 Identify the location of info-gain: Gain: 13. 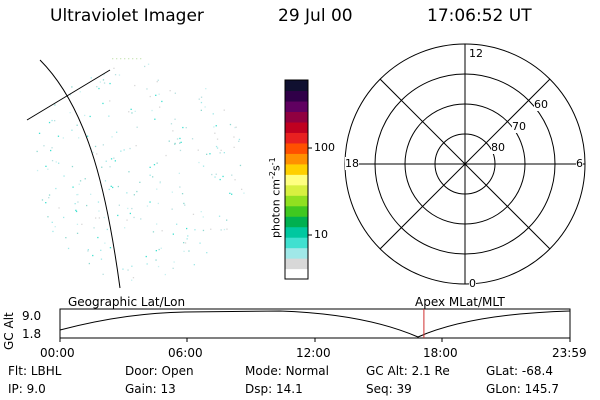
(150, 389).